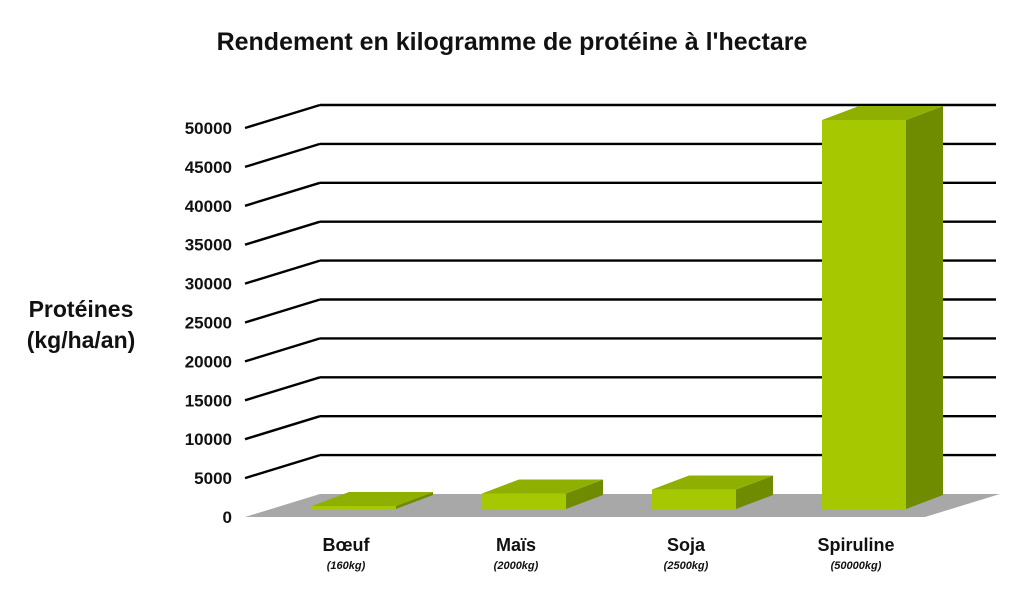  What do you see at coordinates (855, 545) in the screenshot?
I see `category-label: Spiruline` at bounding box center [855, 545].